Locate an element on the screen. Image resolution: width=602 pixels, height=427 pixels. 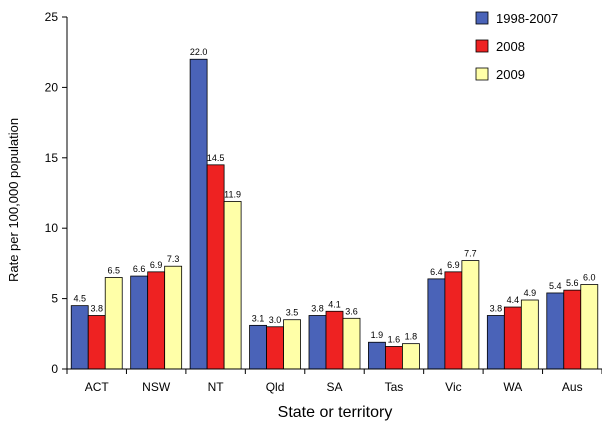
data-label: 3.0 is located at coordinates (275, 320).